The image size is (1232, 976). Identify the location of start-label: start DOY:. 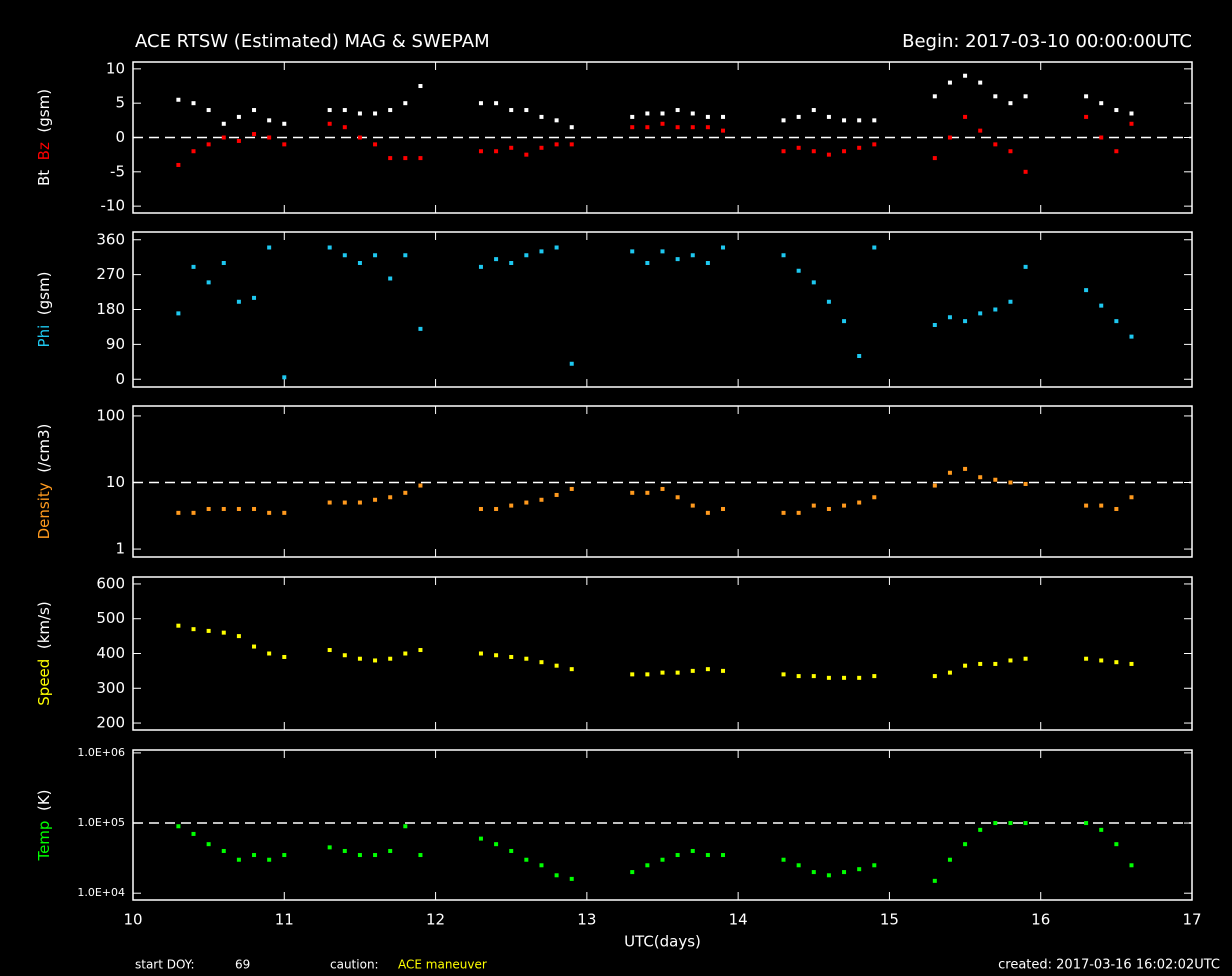
(165, 965).